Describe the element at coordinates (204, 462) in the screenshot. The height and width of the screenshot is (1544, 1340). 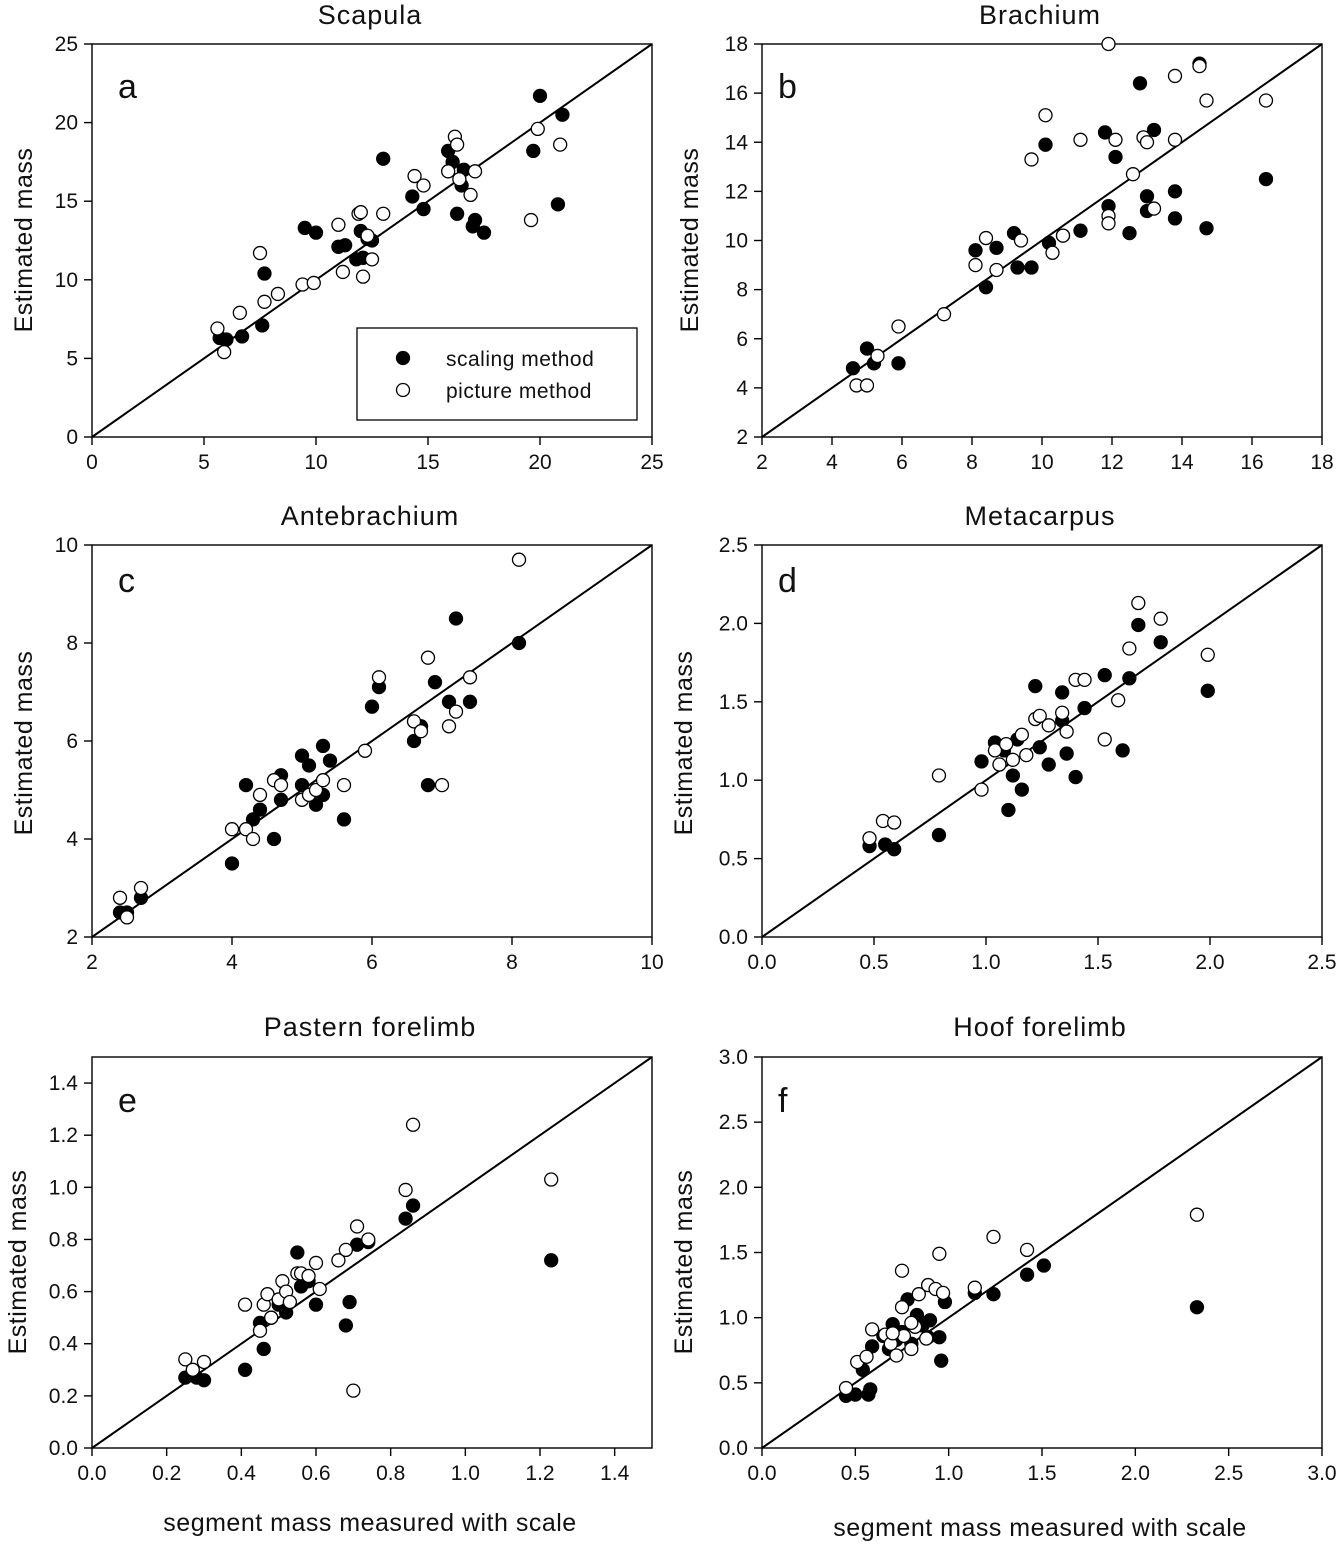
I see `x-tick-label: 5` at that location.